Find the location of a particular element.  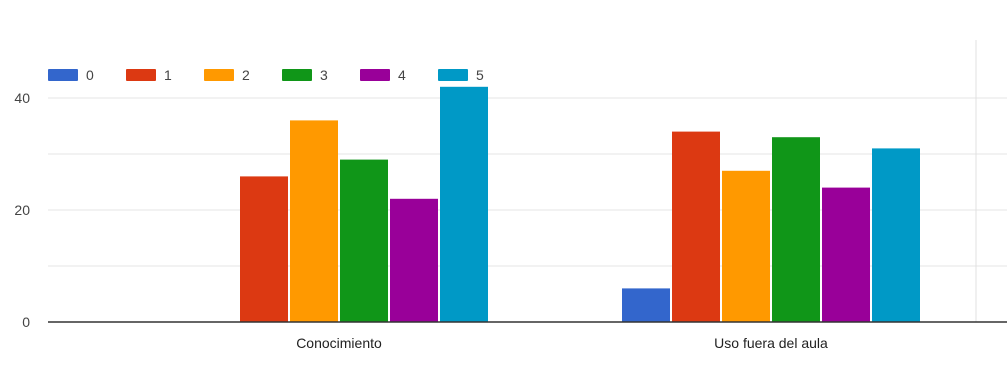

y-tick-label-0: 0 is located at coordinates (26, 322).